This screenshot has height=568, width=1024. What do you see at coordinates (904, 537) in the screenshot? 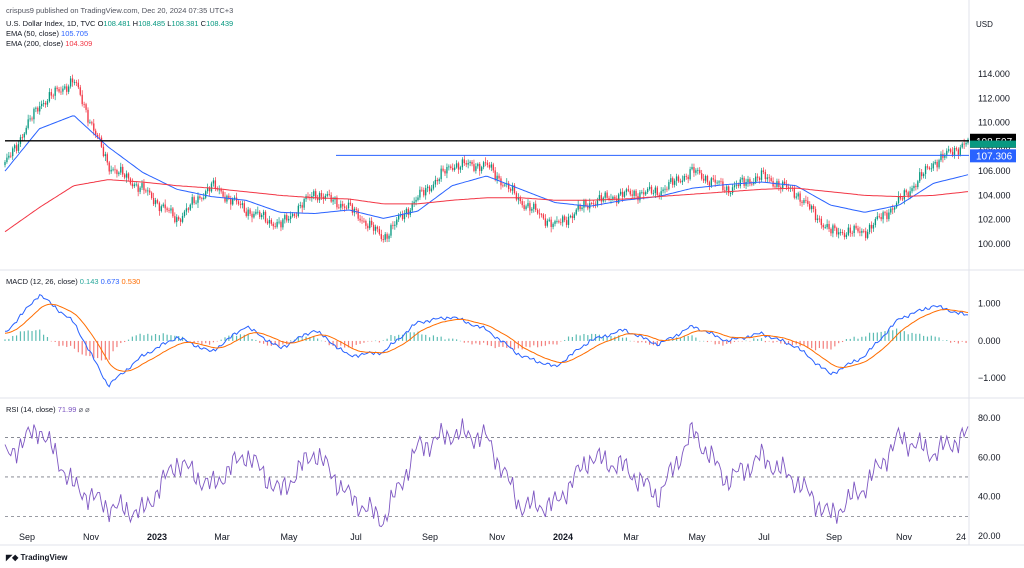
I see `time-tick-label: Nov` at bounding box center [904, 537].